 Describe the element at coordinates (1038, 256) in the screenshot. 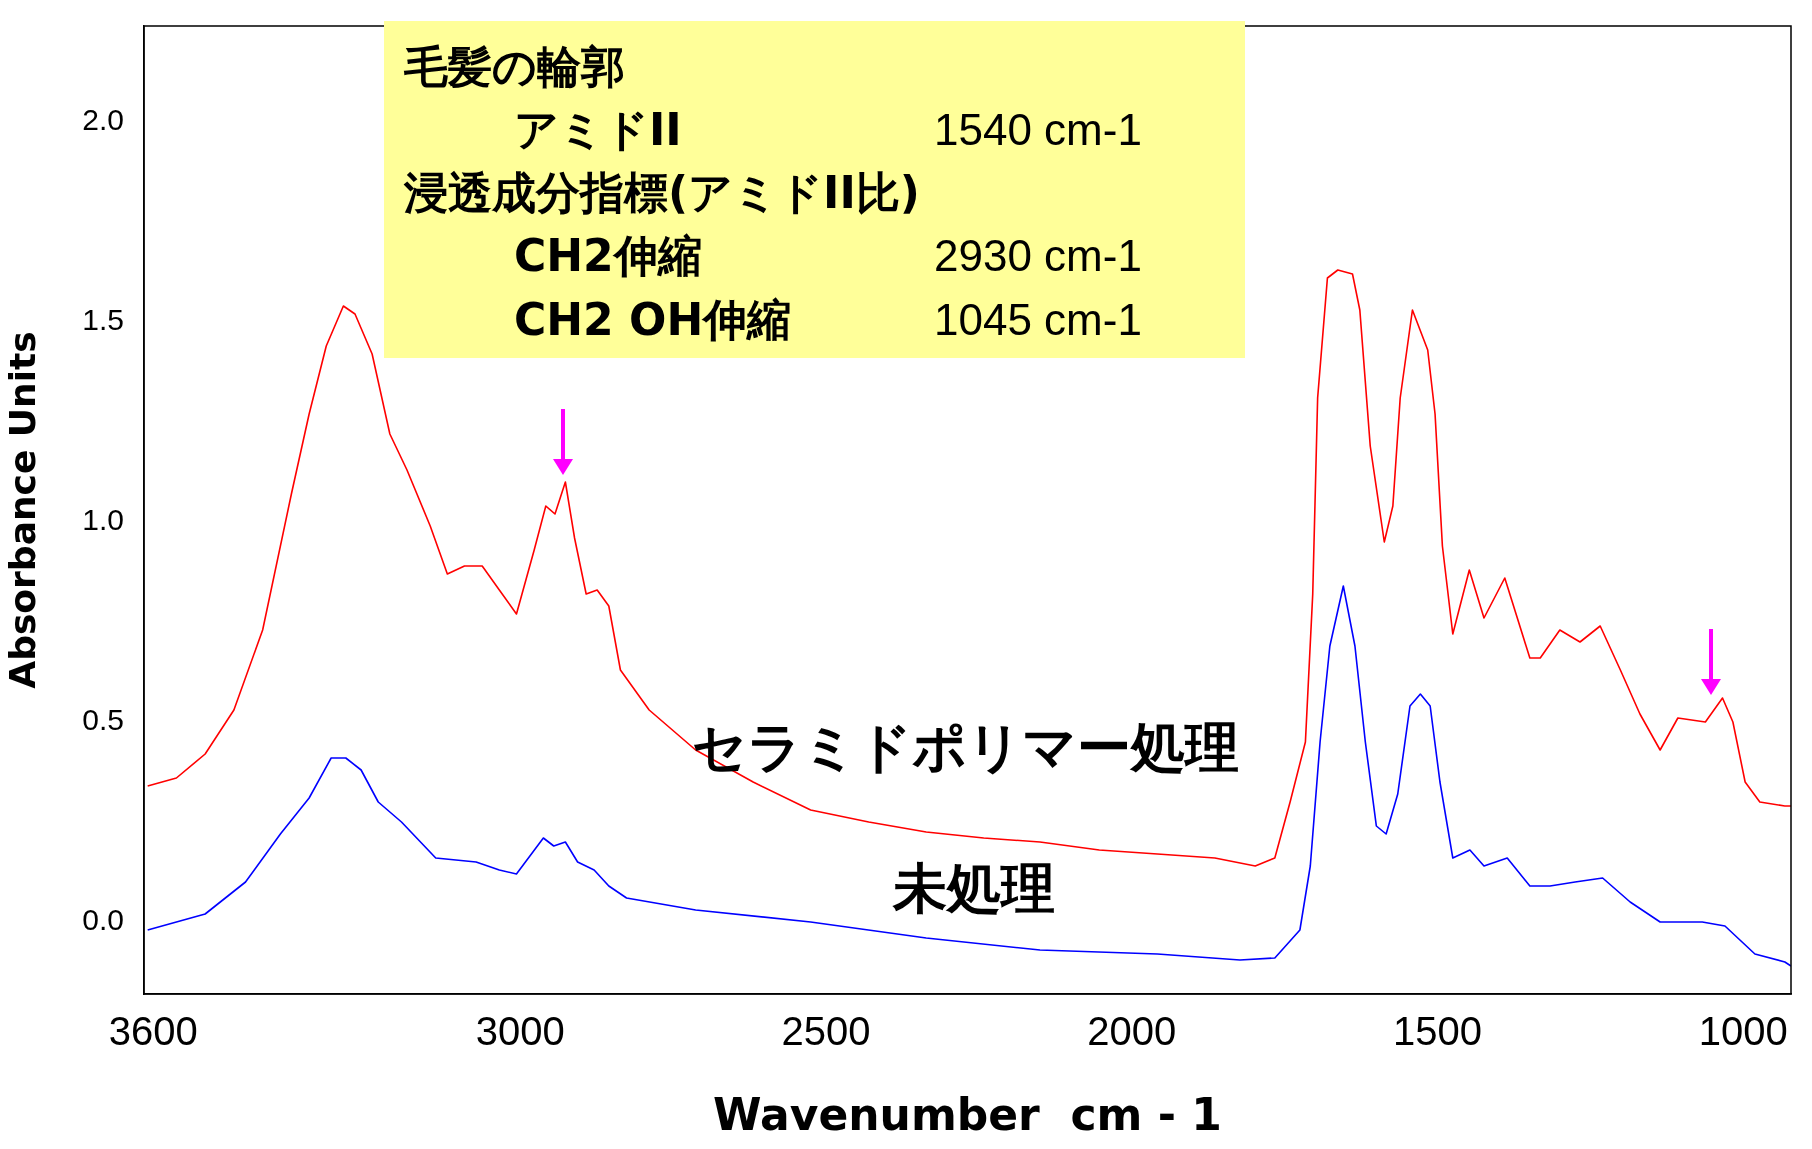

I see `annotation: 2930 cm-1` at that location.